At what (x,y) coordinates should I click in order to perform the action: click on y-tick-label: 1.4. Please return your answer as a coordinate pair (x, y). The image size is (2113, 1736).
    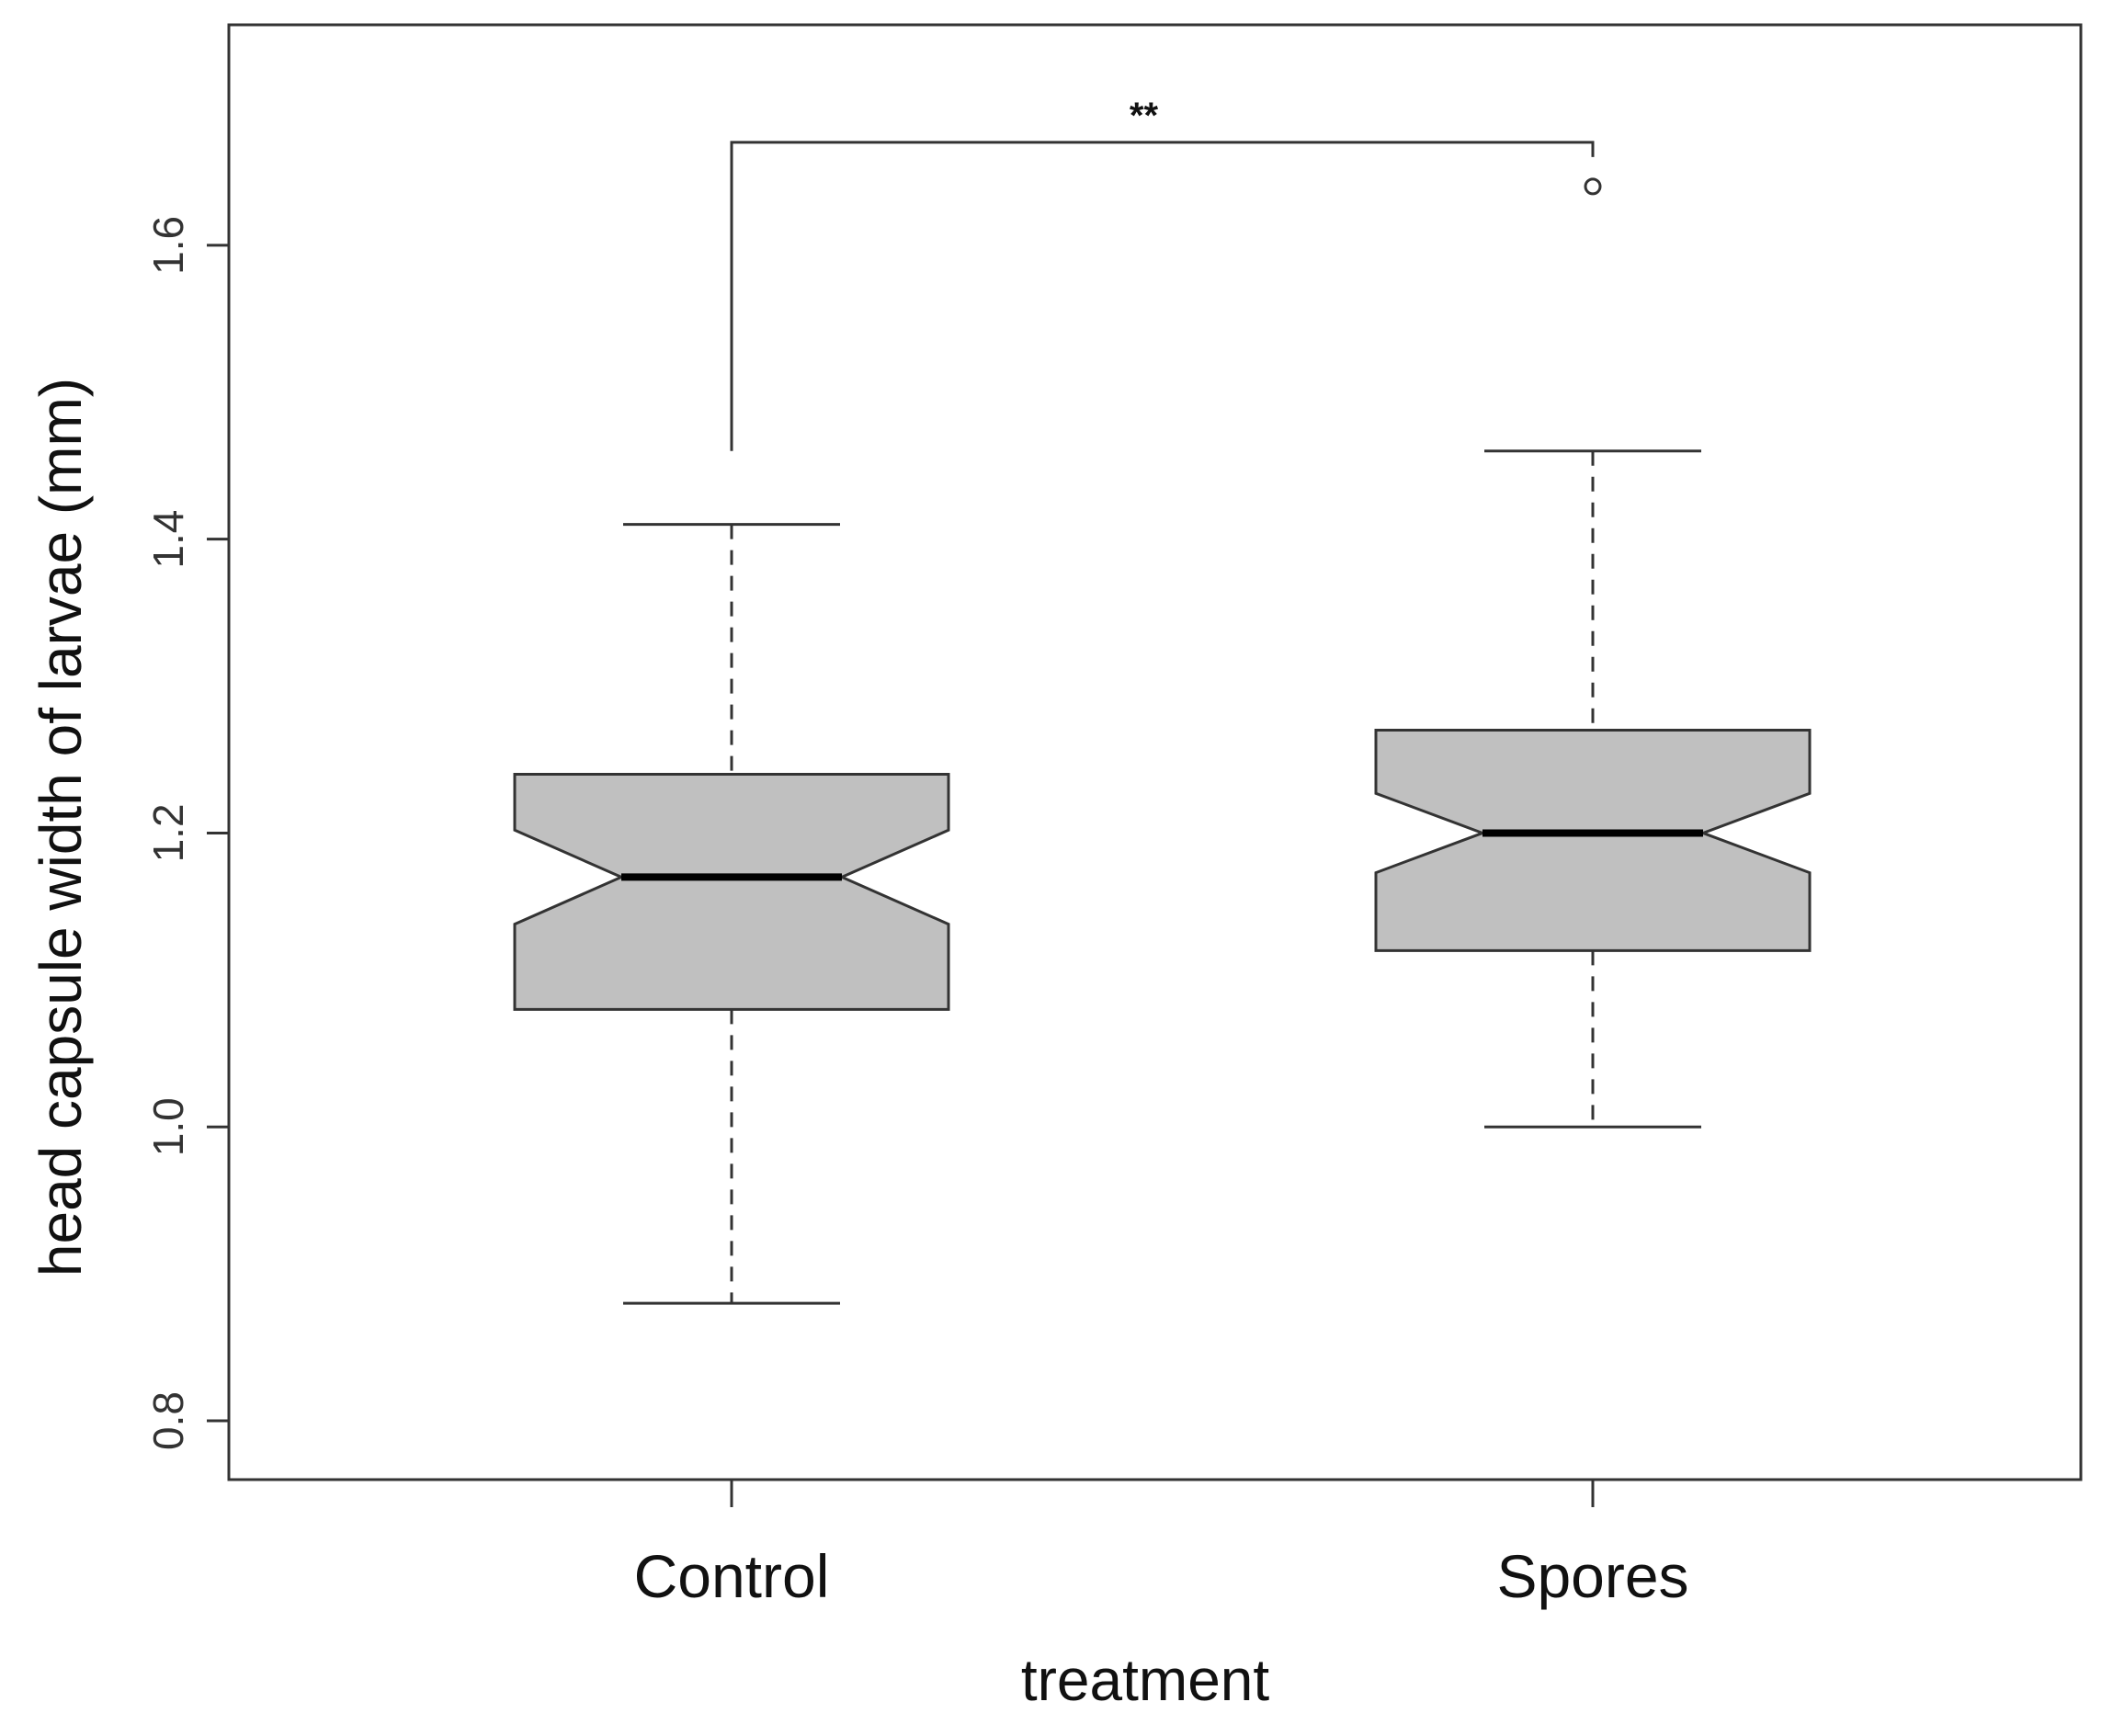
    Looking at the image, I should click on (168, 539).